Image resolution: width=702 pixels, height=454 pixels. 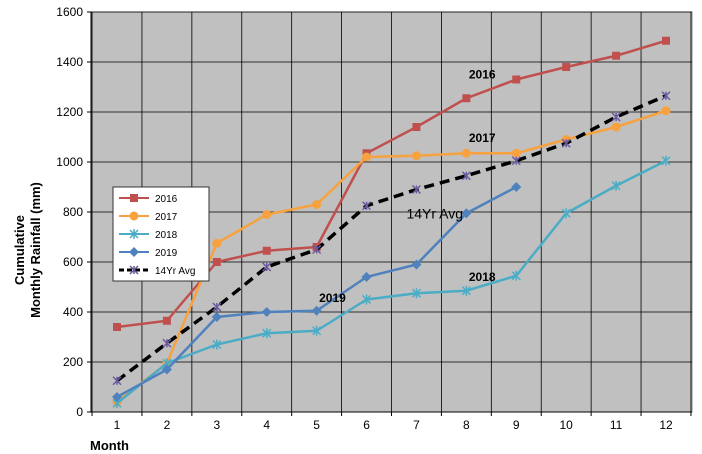 I want to click on series-annotation: 14Yr Avg, so click(x=434, y=213).